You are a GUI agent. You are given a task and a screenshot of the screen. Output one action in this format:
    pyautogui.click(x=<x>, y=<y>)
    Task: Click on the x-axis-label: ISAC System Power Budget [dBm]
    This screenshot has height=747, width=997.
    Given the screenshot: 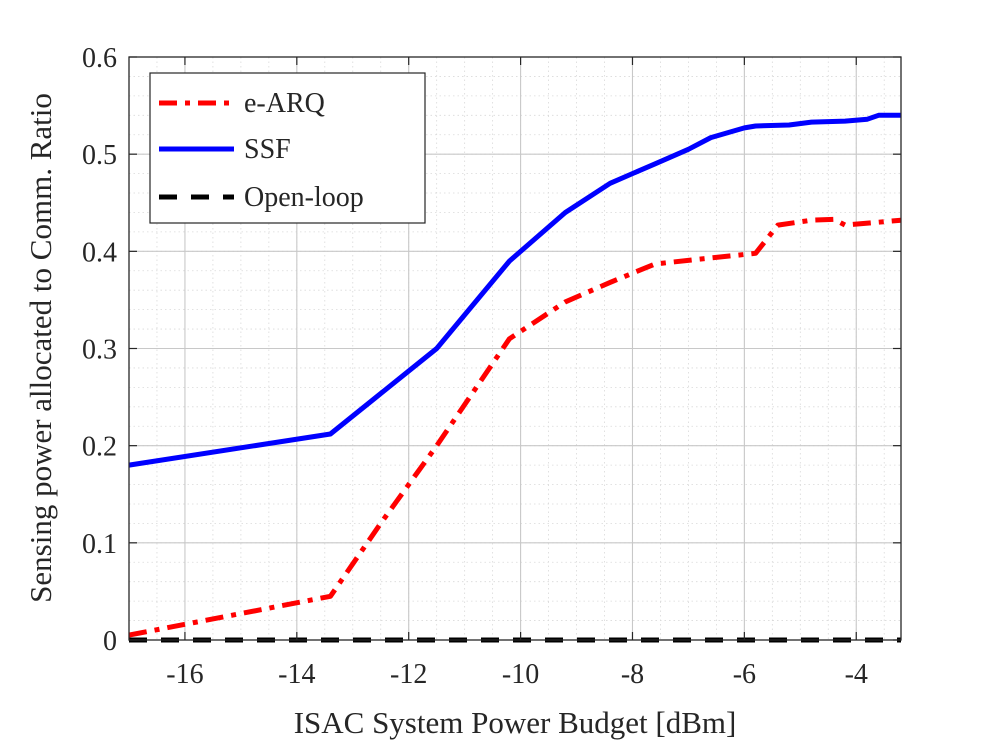 What is the action you would take?
    pyautogui.click(x=515, y=722)
    